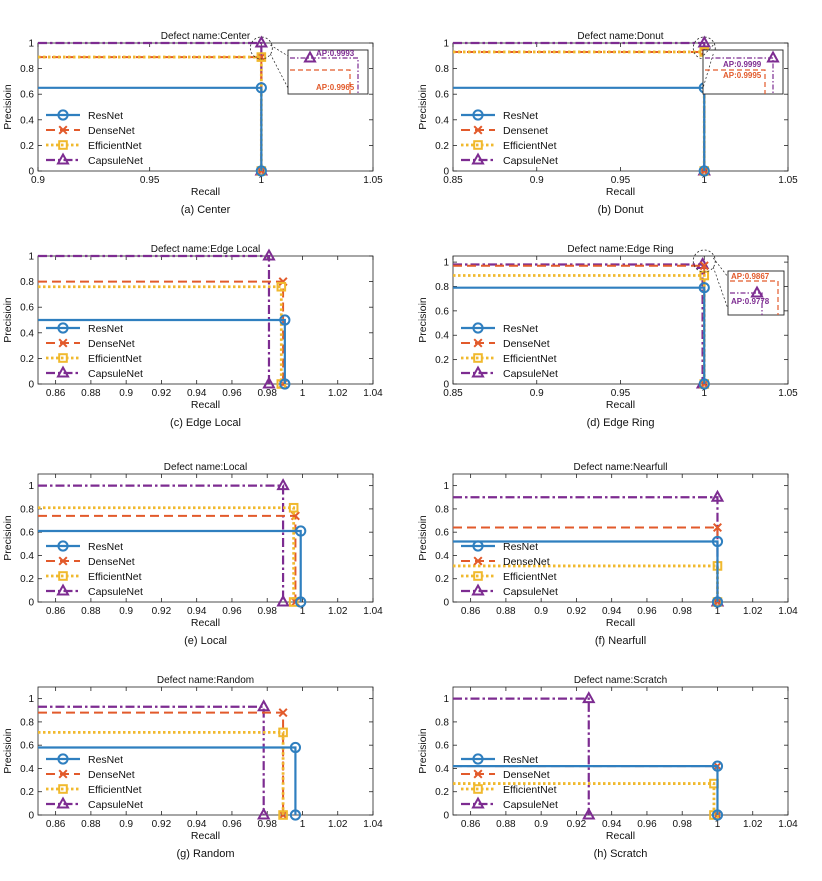  I want to click on legend-entry: ResNet, so click(105, 116).